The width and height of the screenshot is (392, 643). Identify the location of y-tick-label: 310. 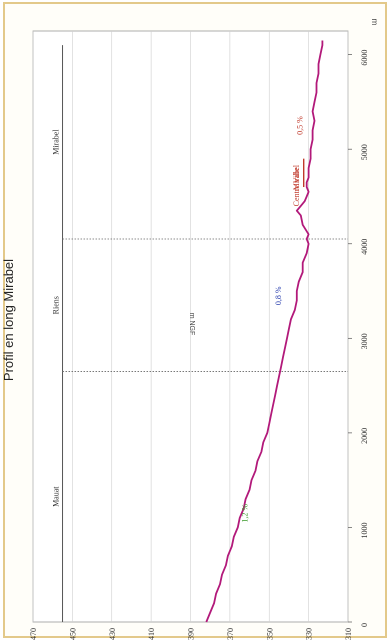
(348, 634).